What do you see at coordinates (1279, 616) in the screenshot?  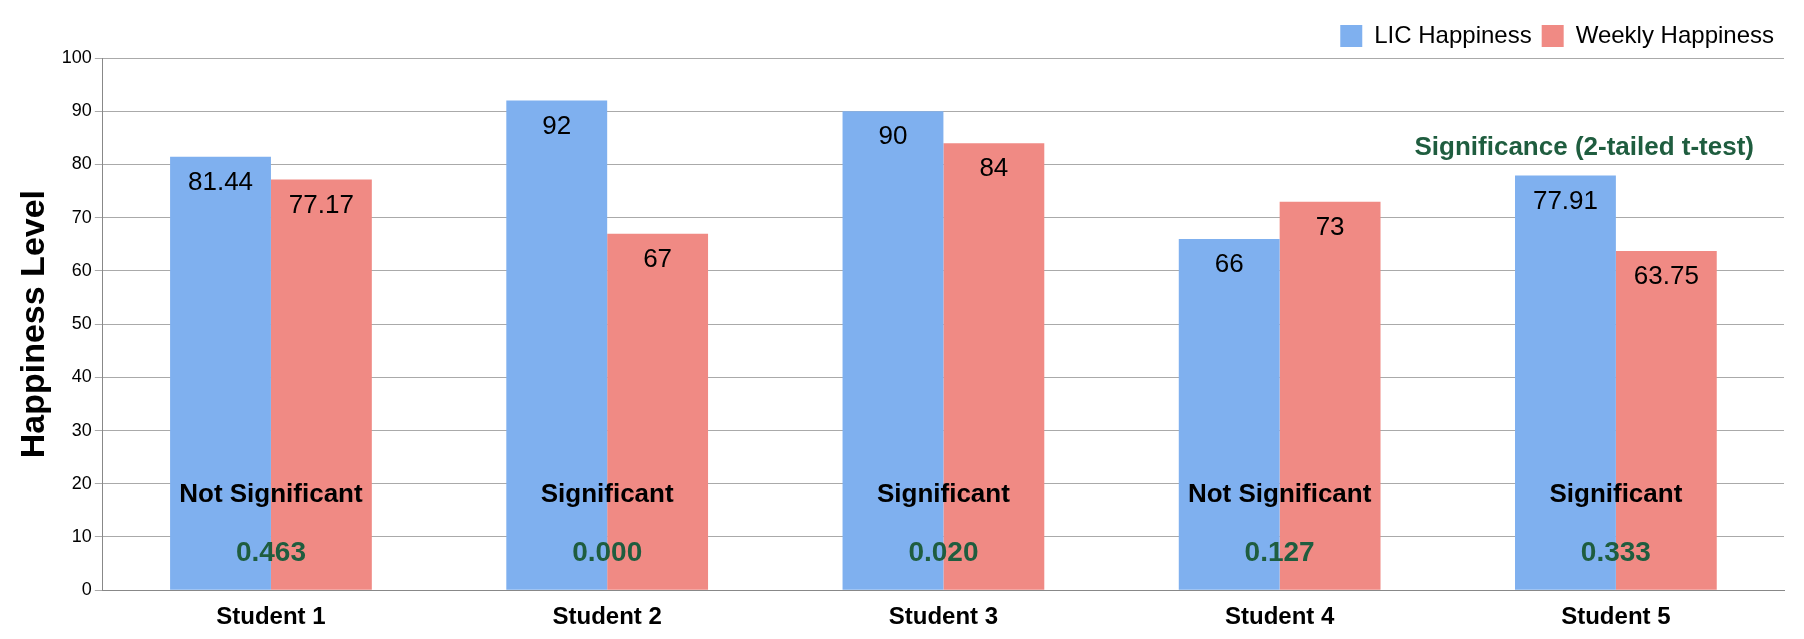 I see `x-tick-label: Student 4` at bounding box center [1279, 616].